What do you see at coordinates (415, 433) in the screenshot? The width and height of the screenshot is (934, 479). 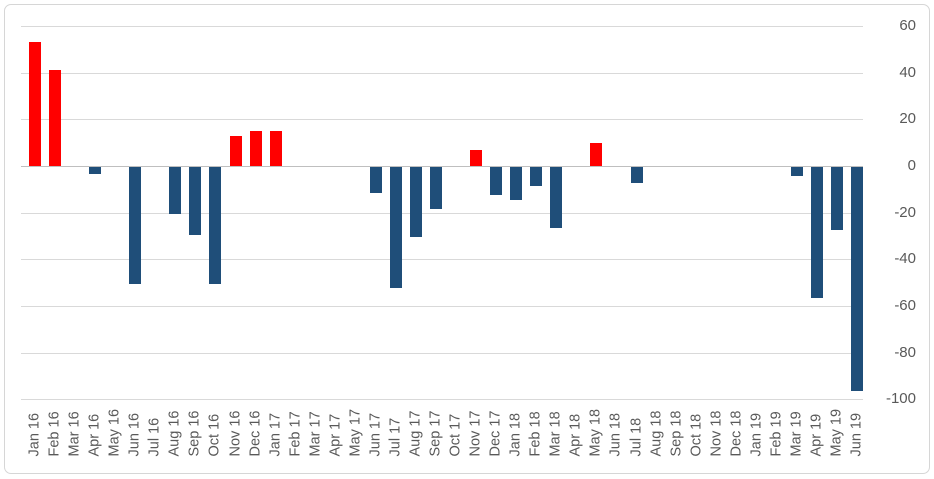 I see `x-axis-category-label: Aug 17` at bounding box center [415, 433].